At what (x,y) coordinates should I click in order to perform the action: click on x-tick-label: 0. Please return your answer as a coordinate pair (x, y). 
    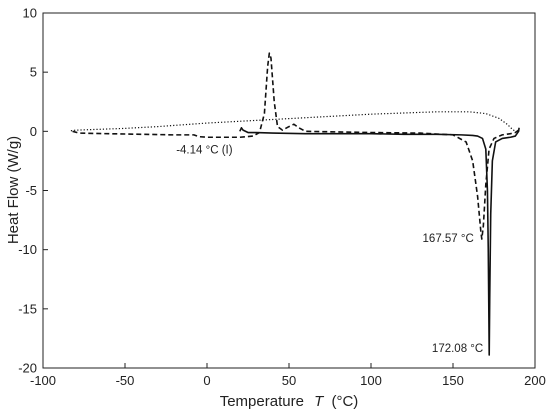
    Looking at the image, I should click on (206, 380).